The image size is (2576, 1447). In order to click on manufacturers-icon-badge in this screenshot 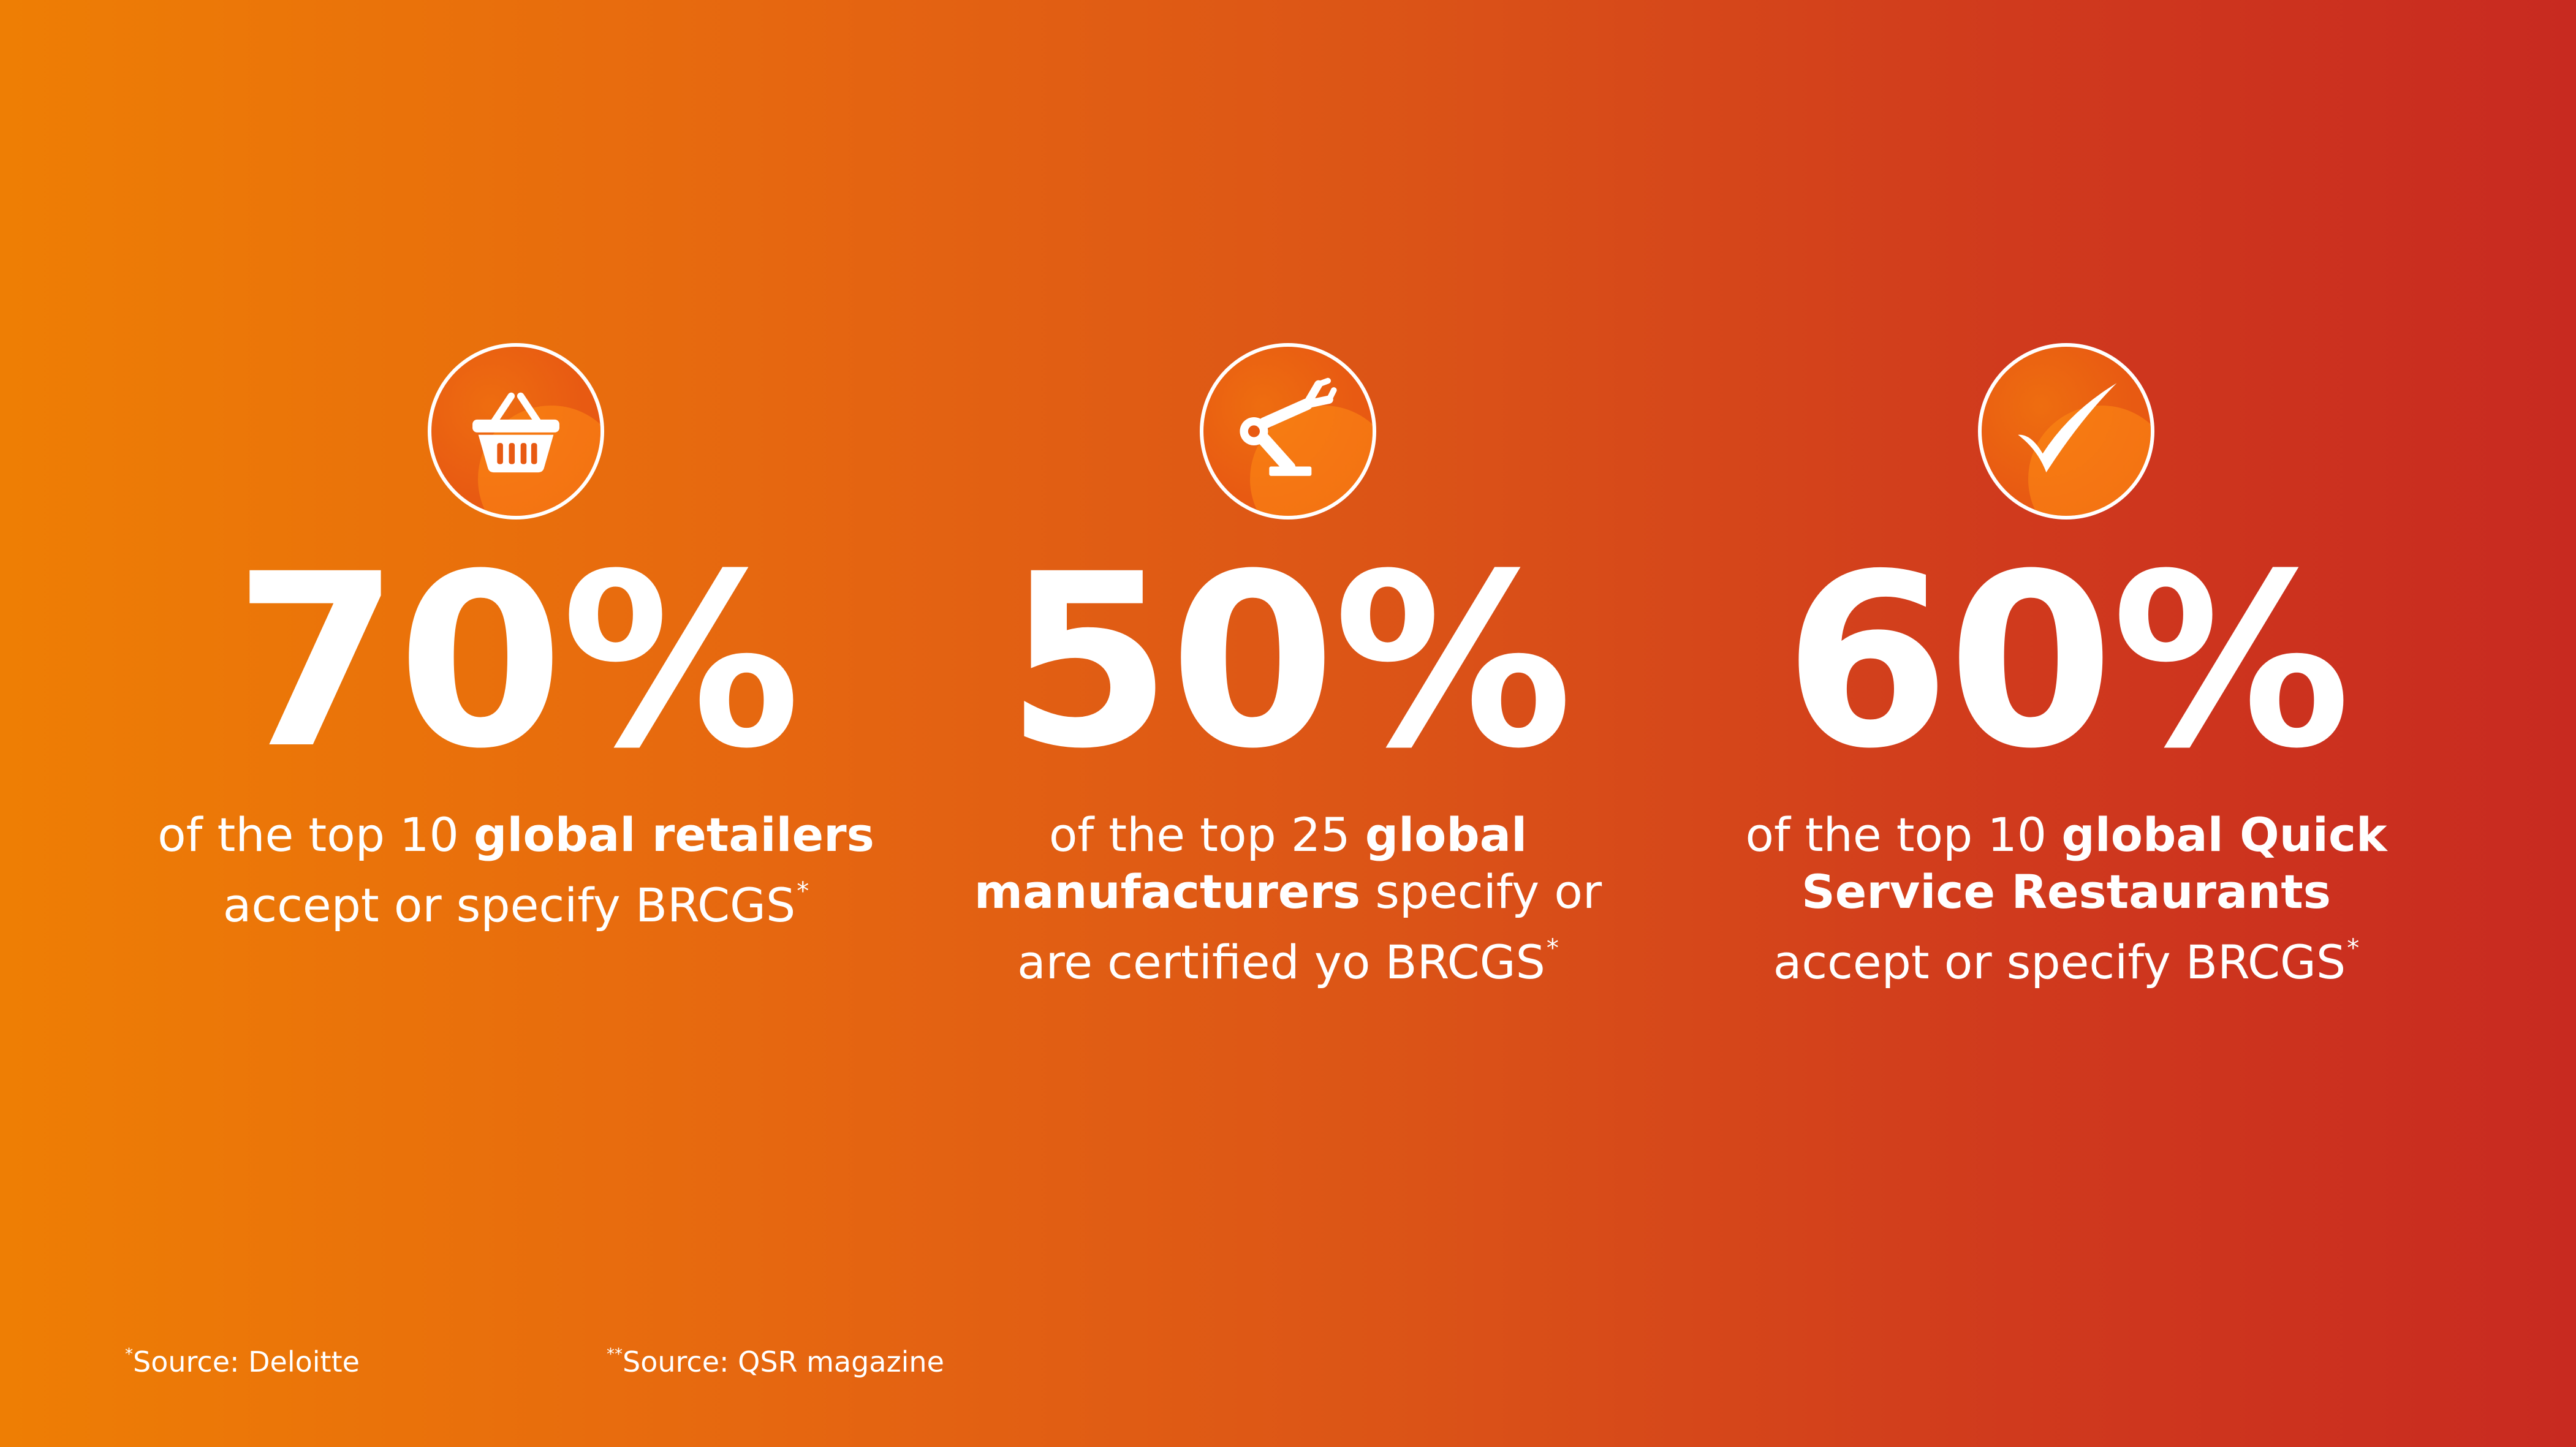, I will do `click(1288, 431)`.